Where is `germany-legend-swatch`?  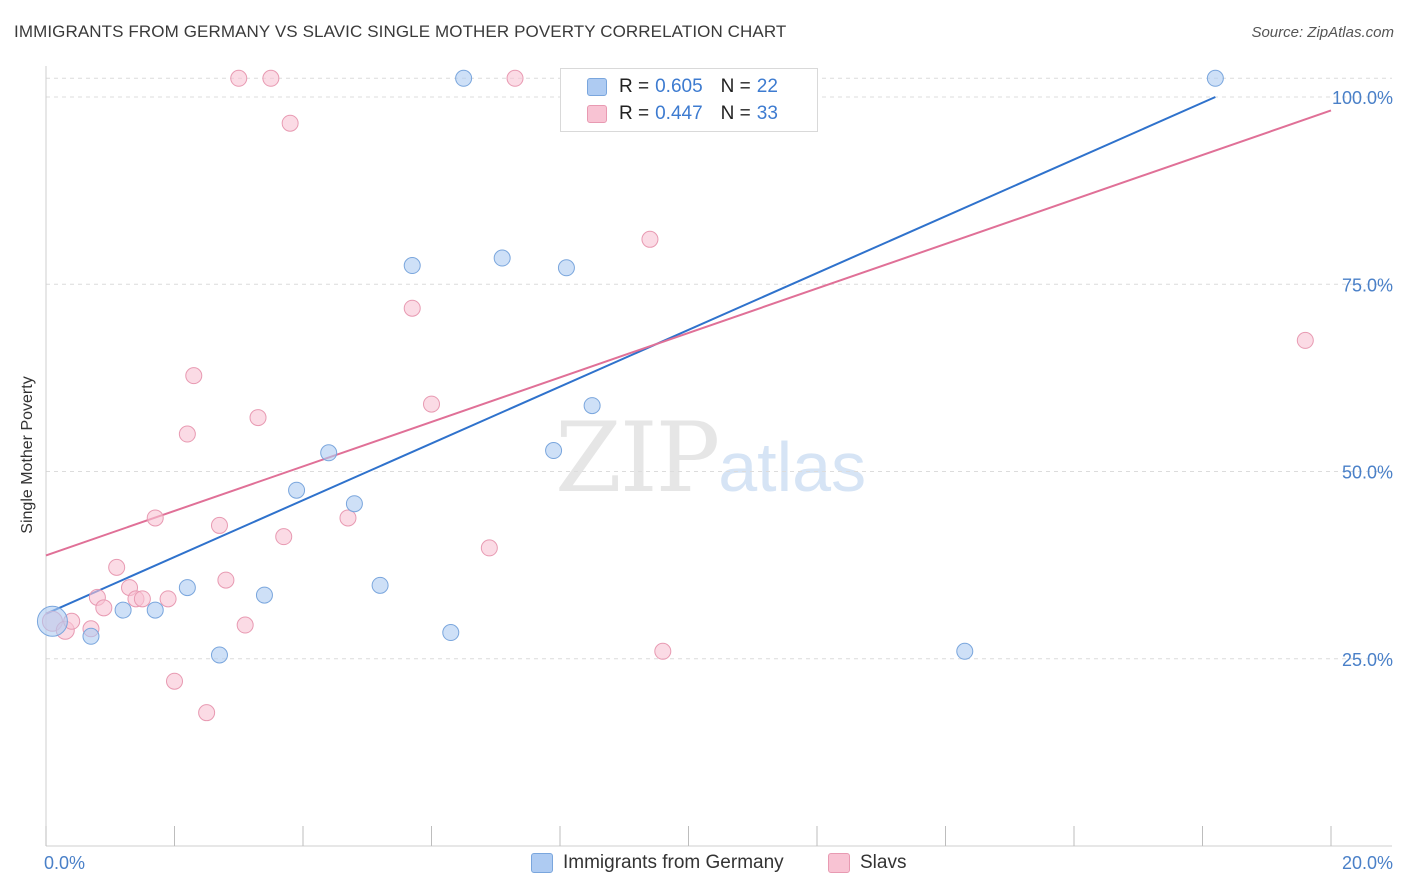 germany-legend-swatch is located at coordinates (542, 863).